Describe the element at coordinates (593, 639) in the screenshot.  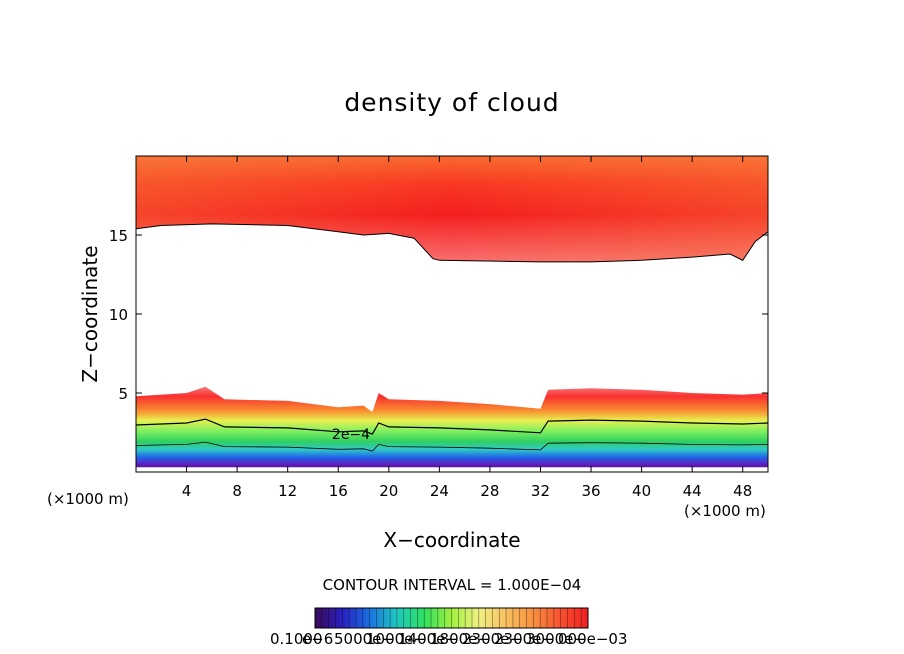
I see `colorbar-label: 000e−03` at that location.